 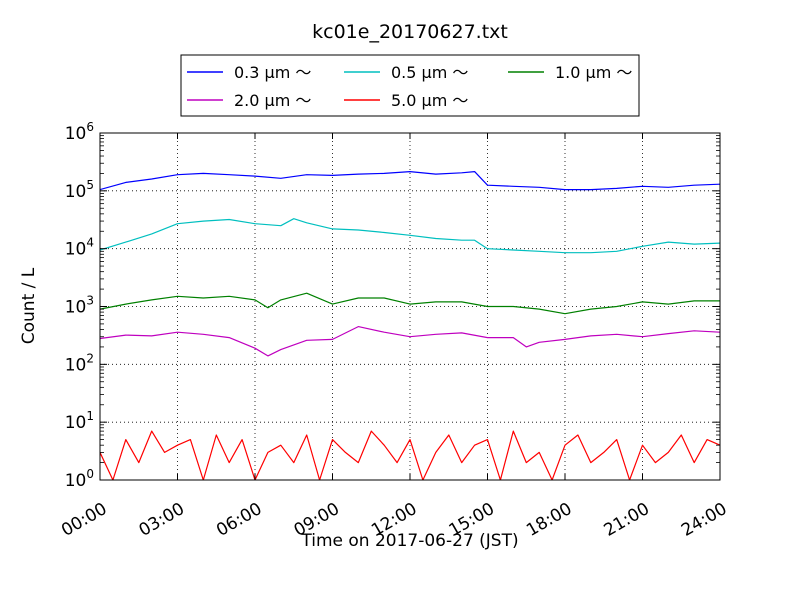 I want to click on legend-label: 0.3 µm ～, so click(x=272, y=72).